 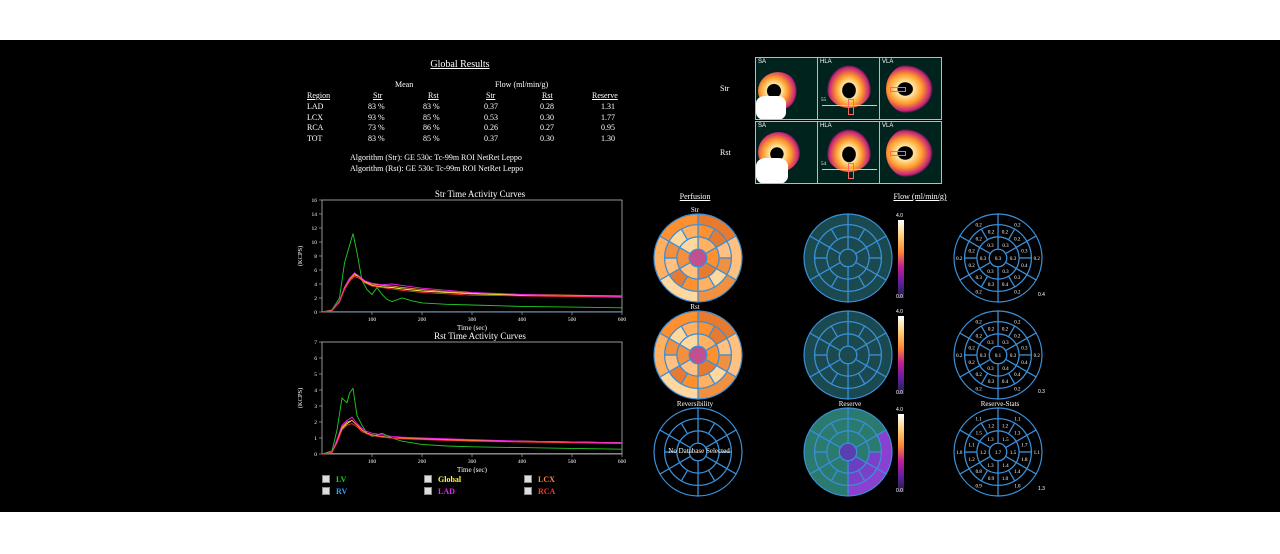 What do you see at coordinates (1024, 446) in the screenshot?
I see `segment-value: 1.7` at bounding box center [1024, 446].